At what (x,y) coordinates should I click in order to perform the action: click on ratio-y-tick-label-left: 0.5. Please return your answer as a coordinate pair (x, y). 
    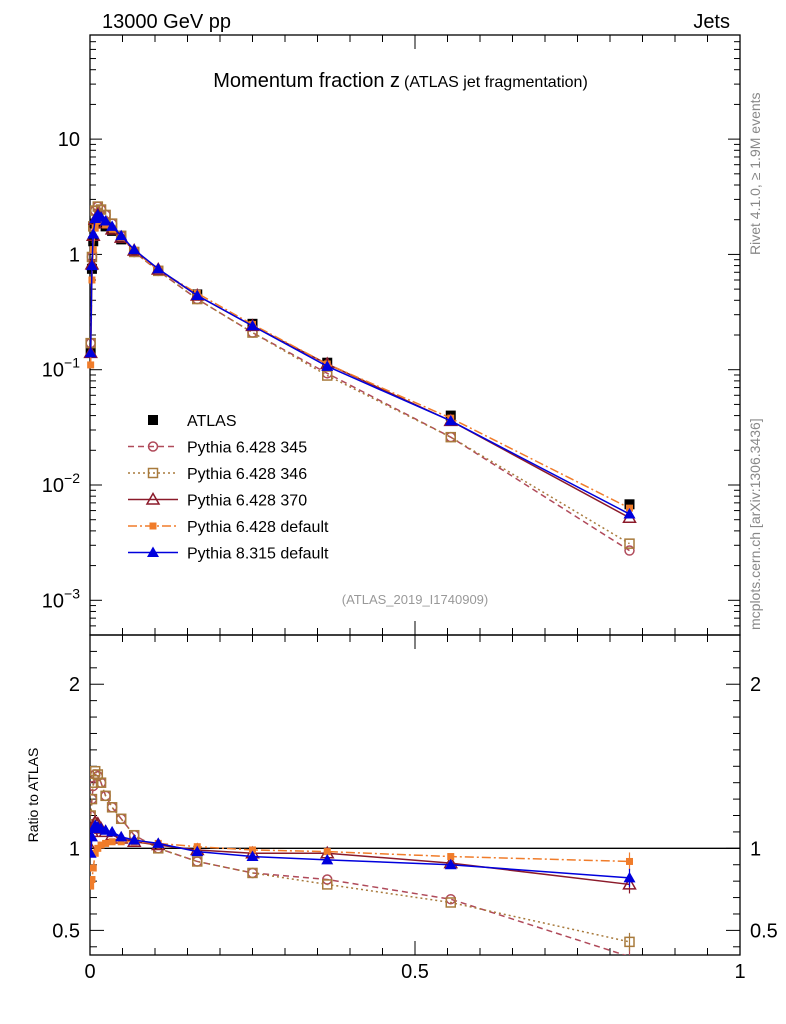
    Looking at the image, I should click on (66, 931).